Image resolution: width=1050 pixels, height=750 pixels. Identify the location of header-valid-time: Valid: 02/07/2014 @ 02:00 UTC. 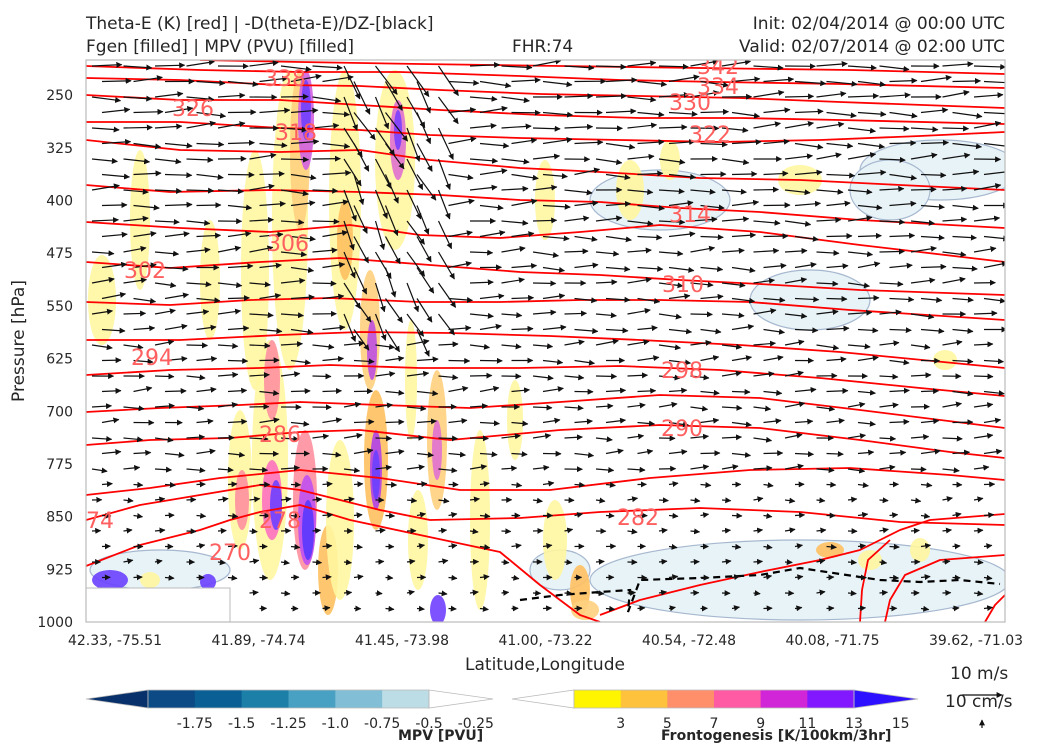
(872, 47).